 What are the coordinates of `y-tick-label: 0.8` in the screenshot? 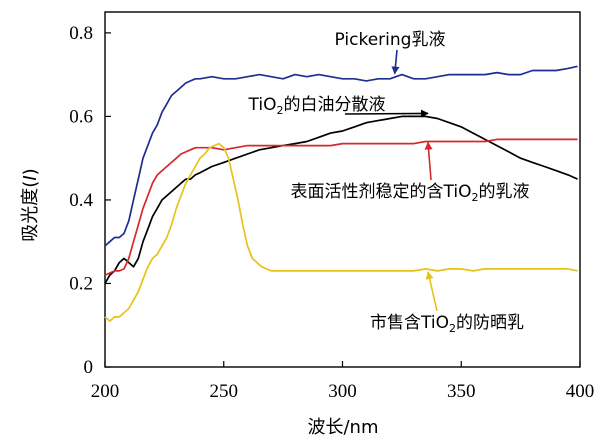 It's located at (81, 33).